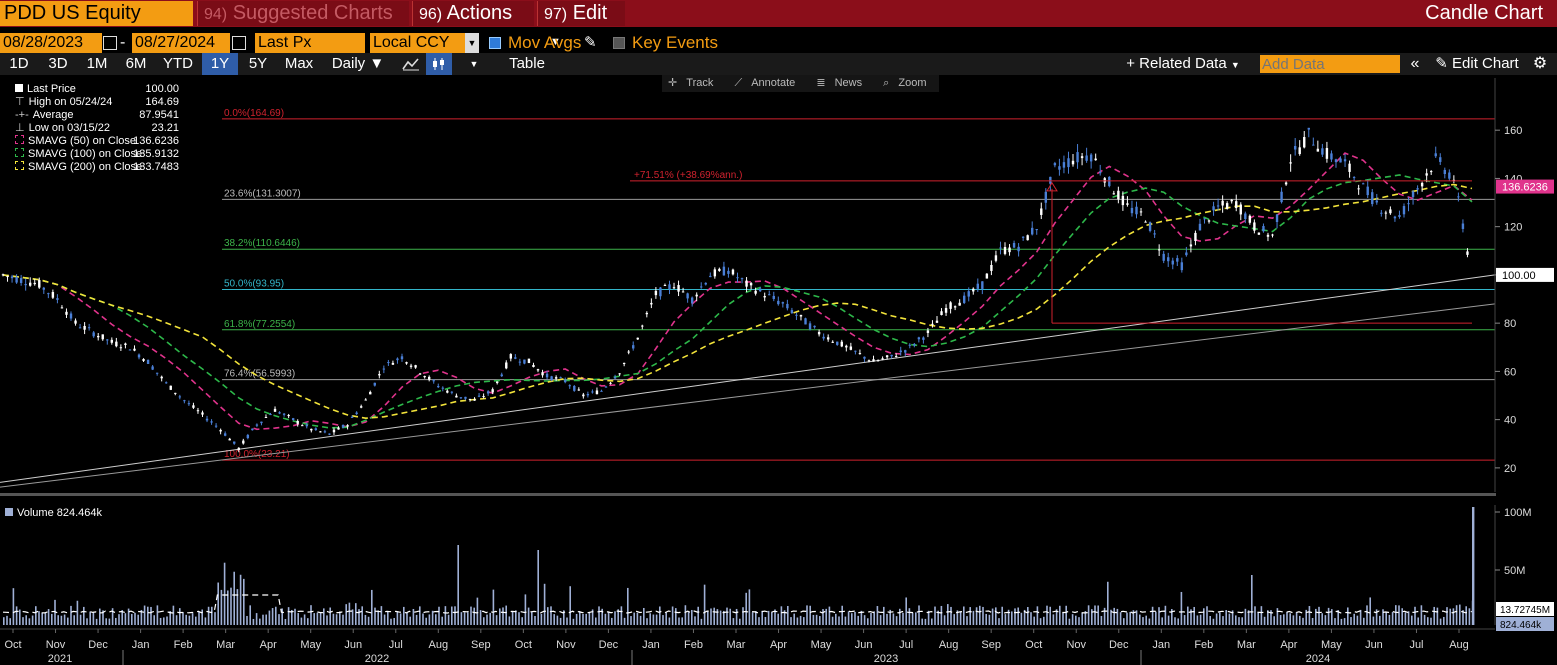 The image size is (1557, 665). What do you see at coordinates (473, 24) in the screenshot?
I see `actions-menu: 96) Actions ▼` at bounding box center [473, 24].